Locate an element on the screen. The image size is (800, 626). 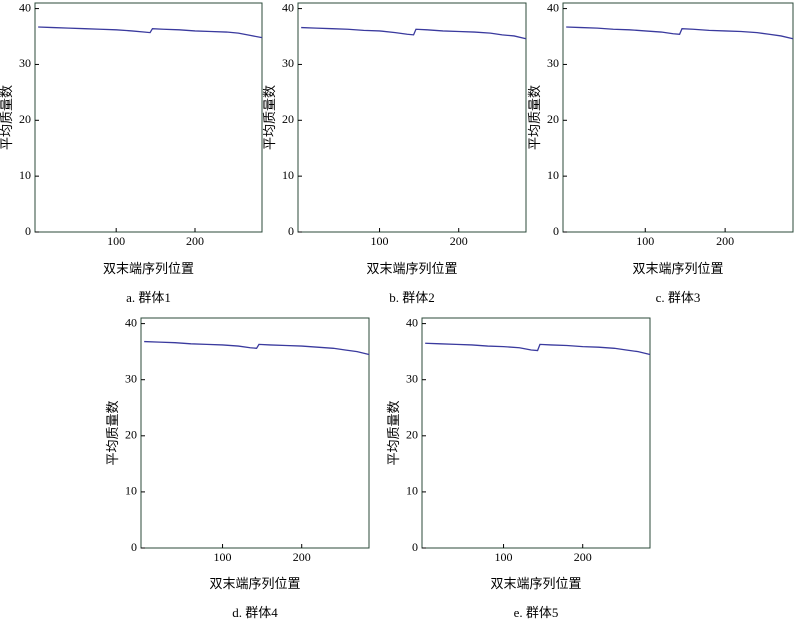
caption: e. 群体5 is located at coordinates (536, 612).